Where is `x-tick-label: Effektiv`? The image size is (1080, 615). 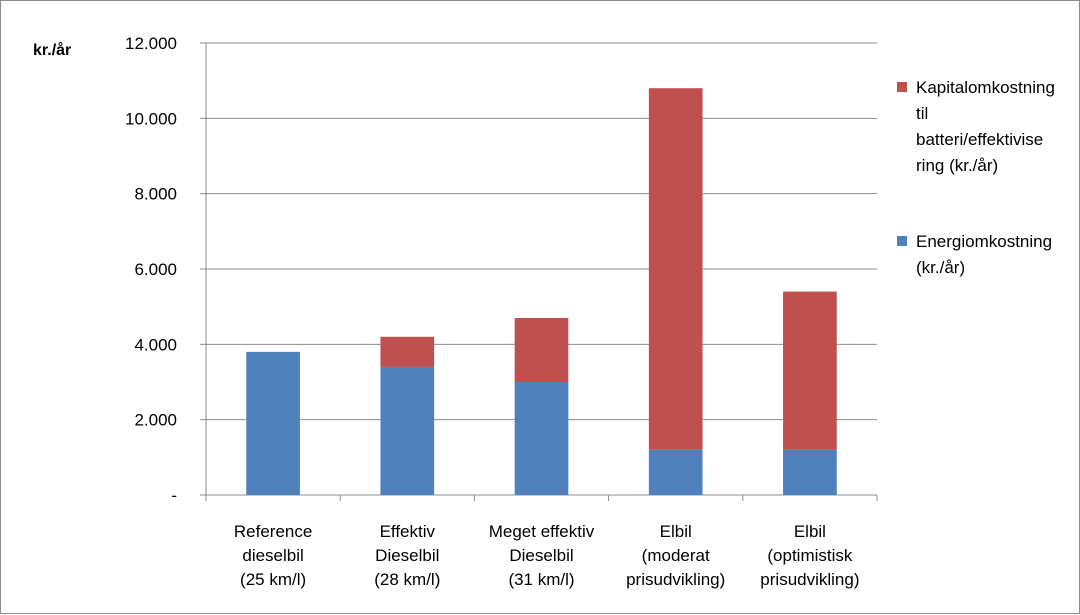
x-tick-label: Effektiv is located at coordinates (408, 531).